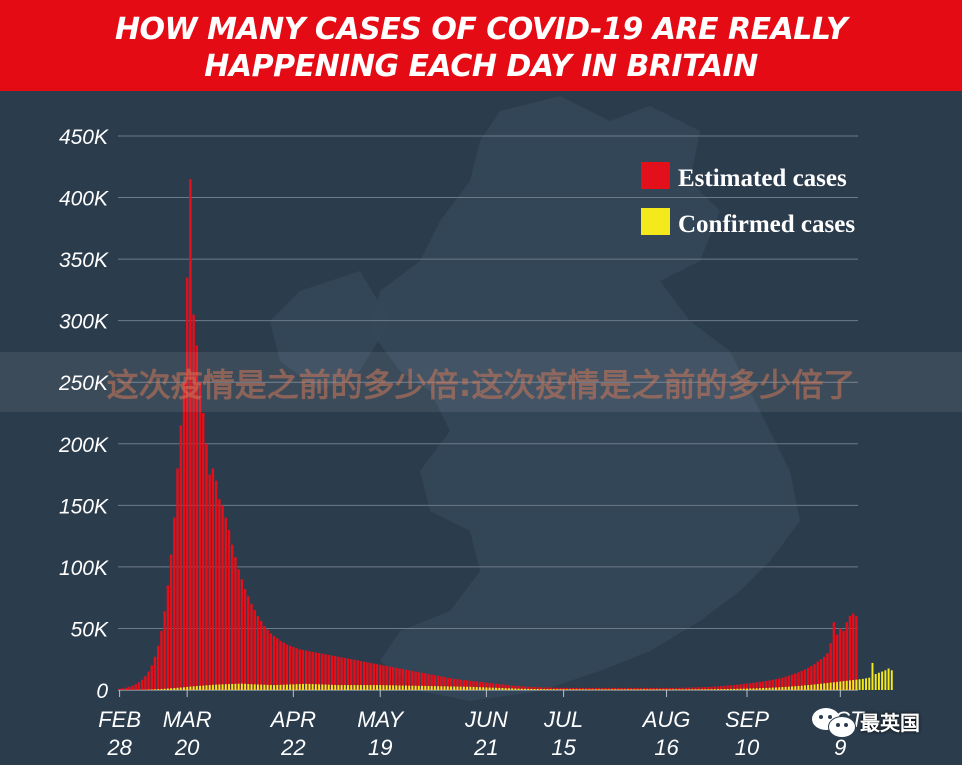 The width and height of the screenshot is (962, 765). What do you see at coordinates (747, 719) in the screenshot?
I see `x-tick-month: SEP` at bounding box center [747, 719].